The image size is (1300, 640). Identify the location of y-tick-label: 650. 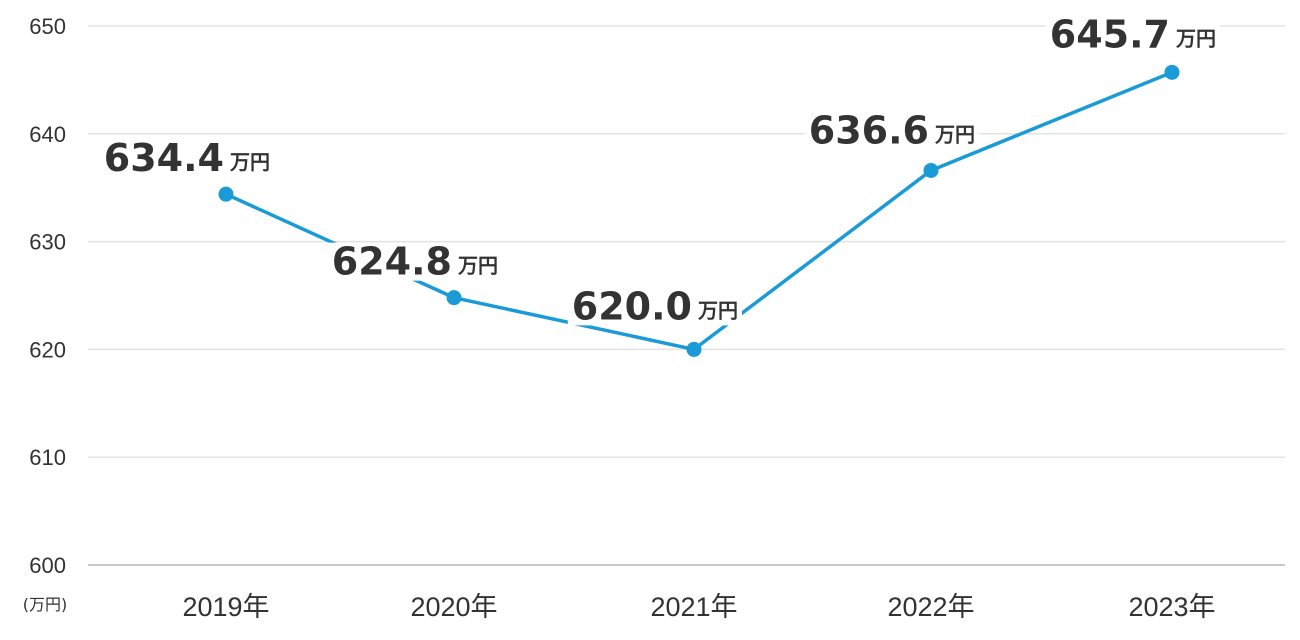
(47, 26).